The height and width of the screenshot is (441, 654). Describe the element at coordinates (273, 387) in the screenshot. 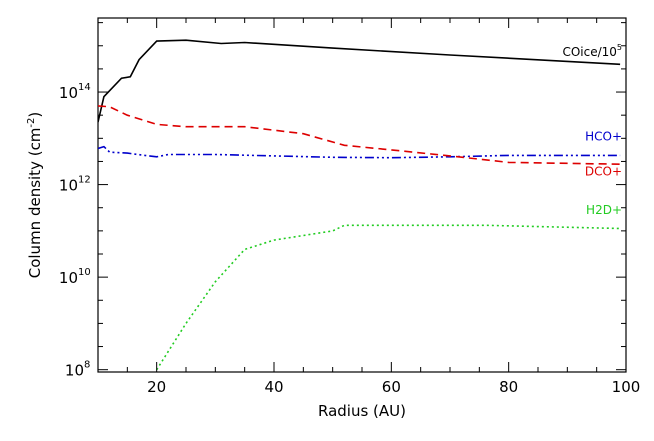

I see `x-tick-label: 40` at that location.